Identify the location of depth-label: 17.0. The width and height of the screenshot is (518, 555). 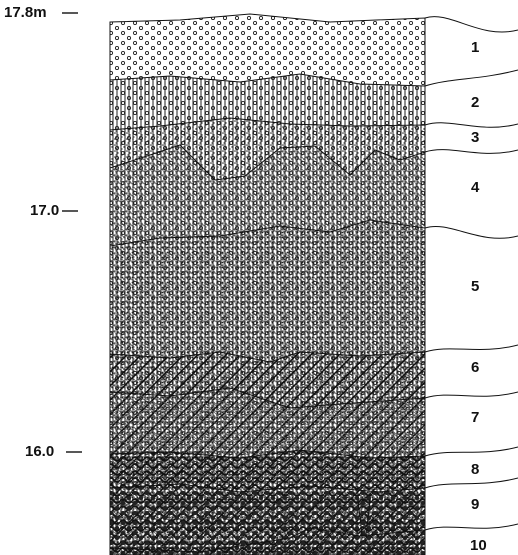
(44, 210).